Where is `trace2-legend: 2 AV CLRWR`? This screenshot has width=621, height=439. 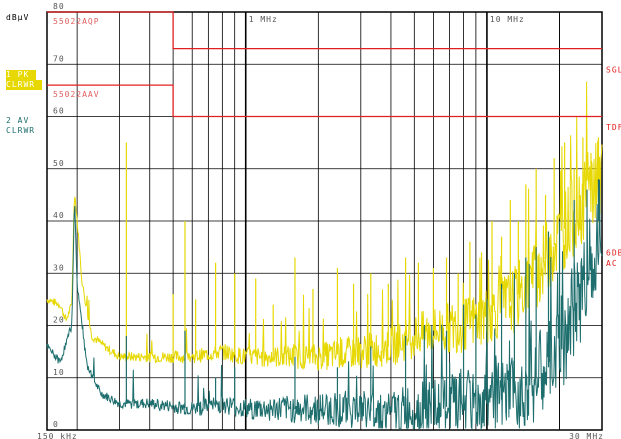
trace2-legend: 2 AV CLRWR is located at coordinates (20, 126).